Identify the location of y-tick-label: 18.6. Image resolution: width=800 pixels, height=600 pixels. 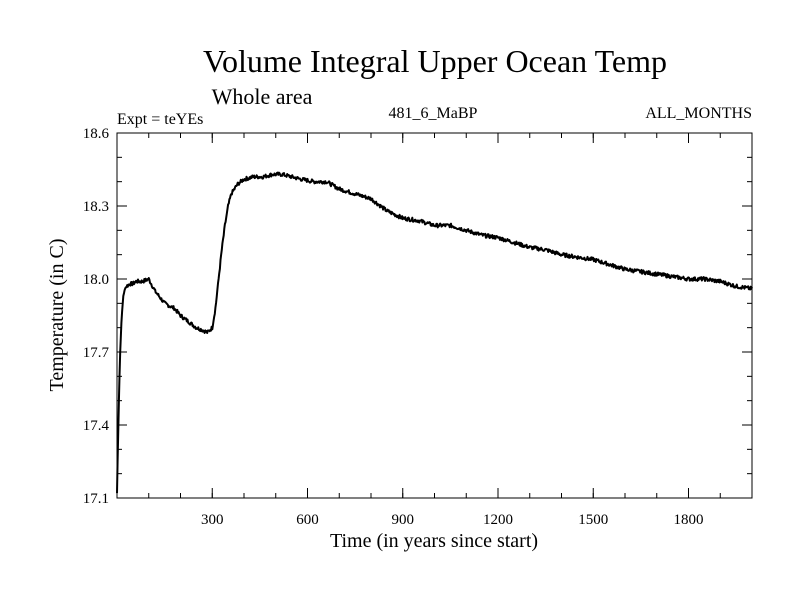
(96, 134).